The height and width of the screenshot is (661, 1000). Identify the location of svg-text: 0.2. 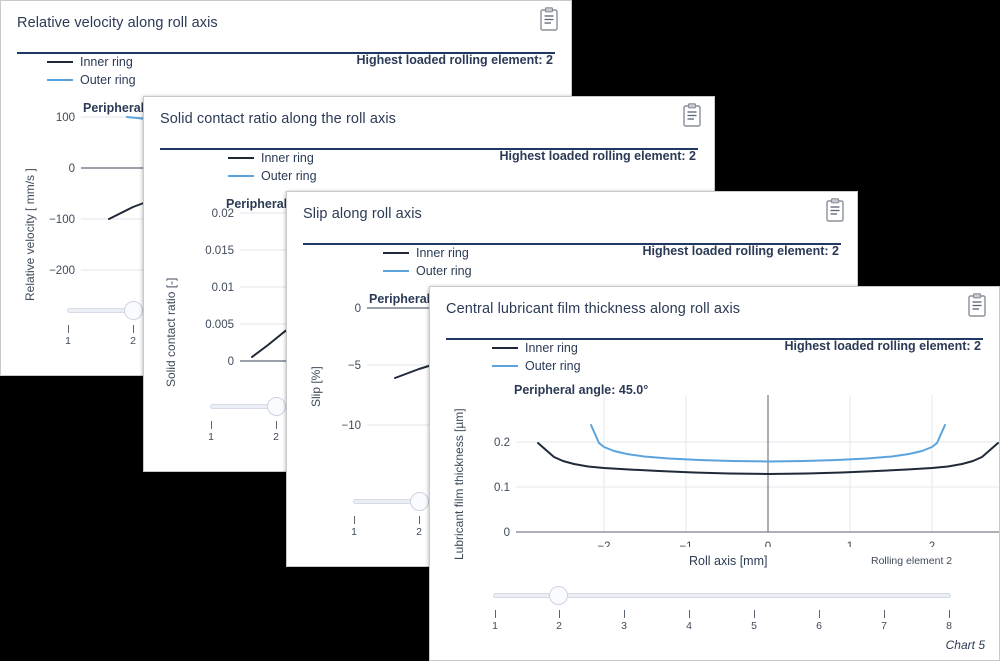
(502, 443).